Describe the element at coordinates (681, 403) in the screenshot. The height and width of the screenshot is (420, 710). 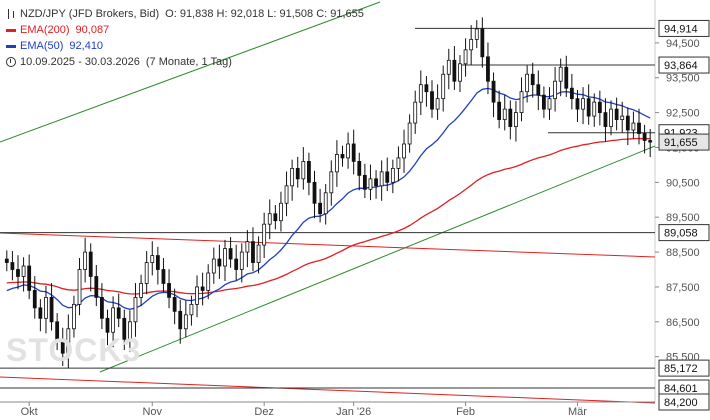
I see `price-level-label: 84,200` at that location.